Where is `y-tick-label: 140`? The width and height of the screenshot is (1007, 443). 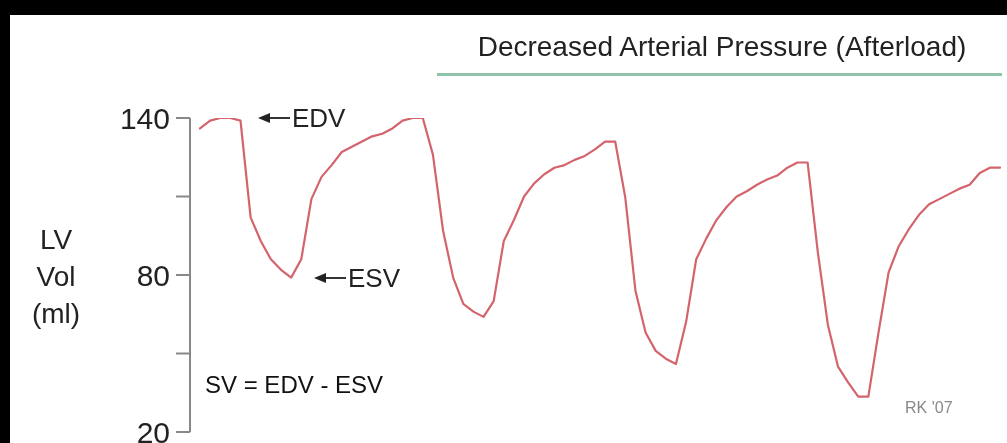
y-tick-label: 140 is located at coordinates (144, 118).